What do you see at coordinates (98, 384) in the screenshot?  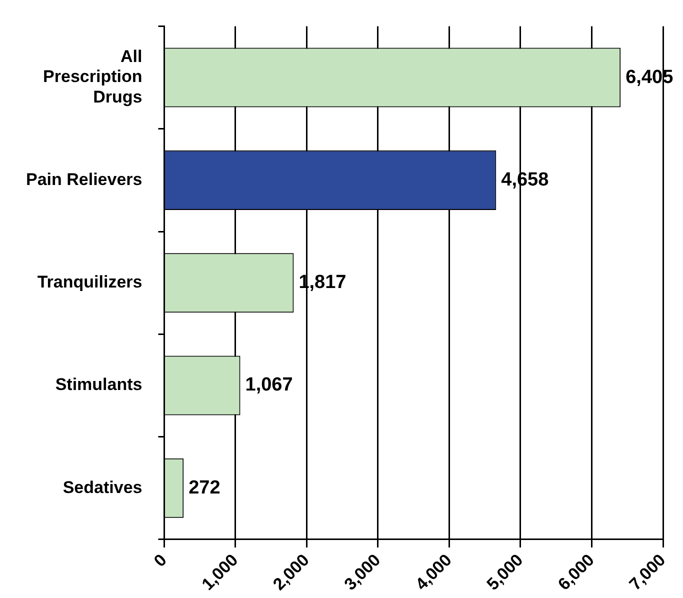 I see `y-tick-label: Stimulants` at bounding box center [98, 384].